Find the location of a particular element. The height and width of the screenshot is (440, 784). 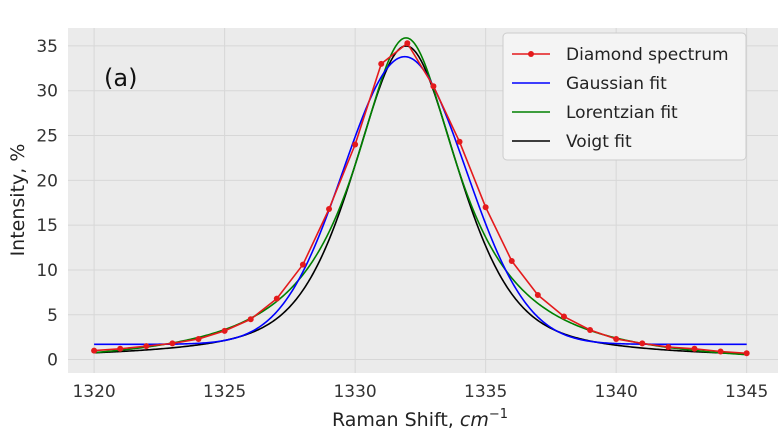

legend-entry-gaussian: Gaussian fit is located at coordinates (589, 84).